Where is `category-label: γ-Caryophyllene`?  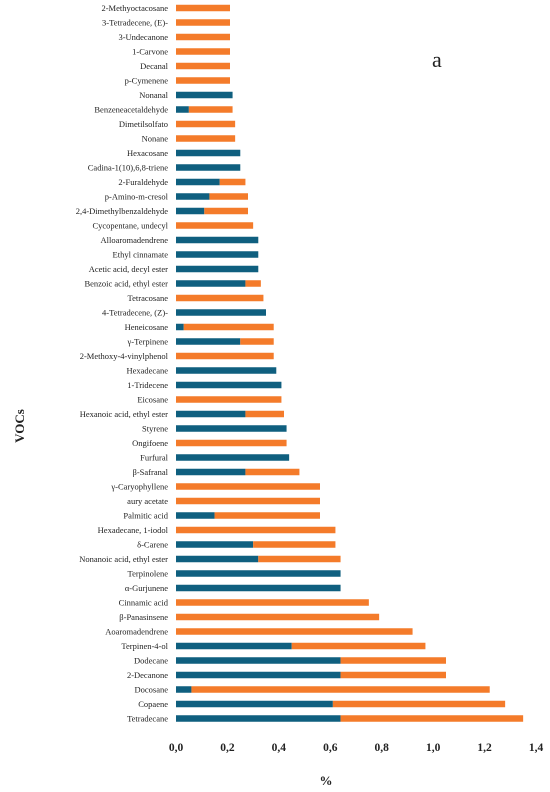 category-label: γ-Caryophyllene is located at coordinates (139, 487).